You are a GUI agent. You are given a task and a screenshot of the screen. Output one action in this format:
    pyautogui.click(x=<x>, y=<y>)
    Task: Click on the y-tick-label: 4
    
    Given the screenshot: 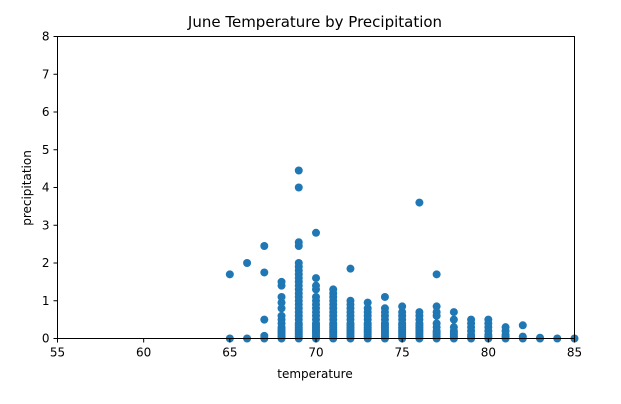 What is the action you would take?
    pyautogui.click(x=46, y=188)
    